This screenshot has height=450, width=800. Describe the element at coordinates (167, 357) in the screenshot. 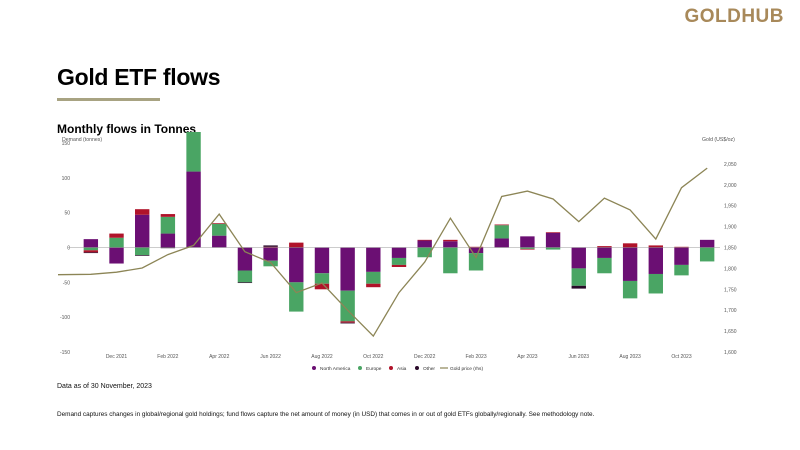

I see `x-tick-label: Feb 2022` at that location.